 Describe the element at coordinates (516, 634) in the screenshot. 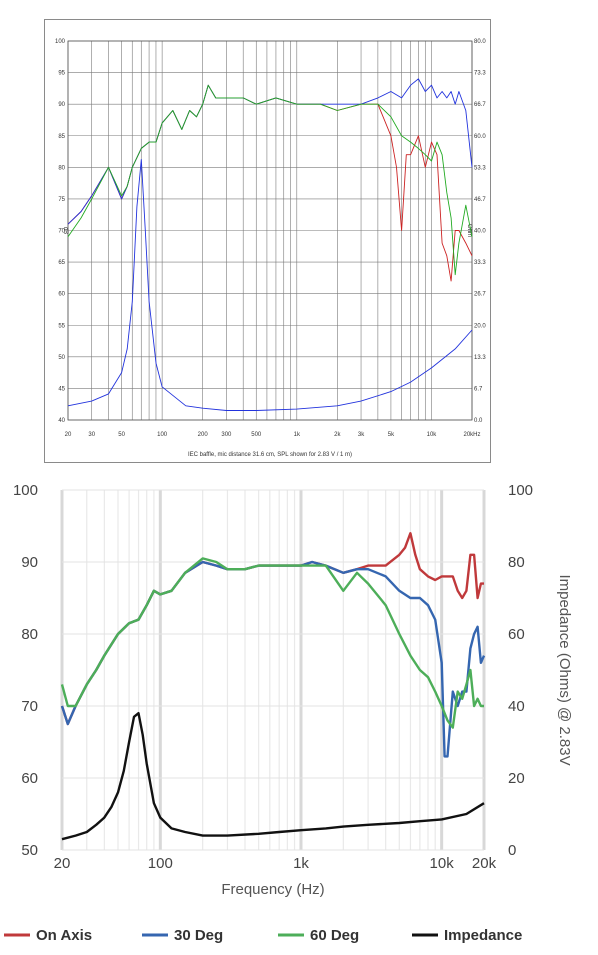

I see `y-tick-label-right: 60` at that location.